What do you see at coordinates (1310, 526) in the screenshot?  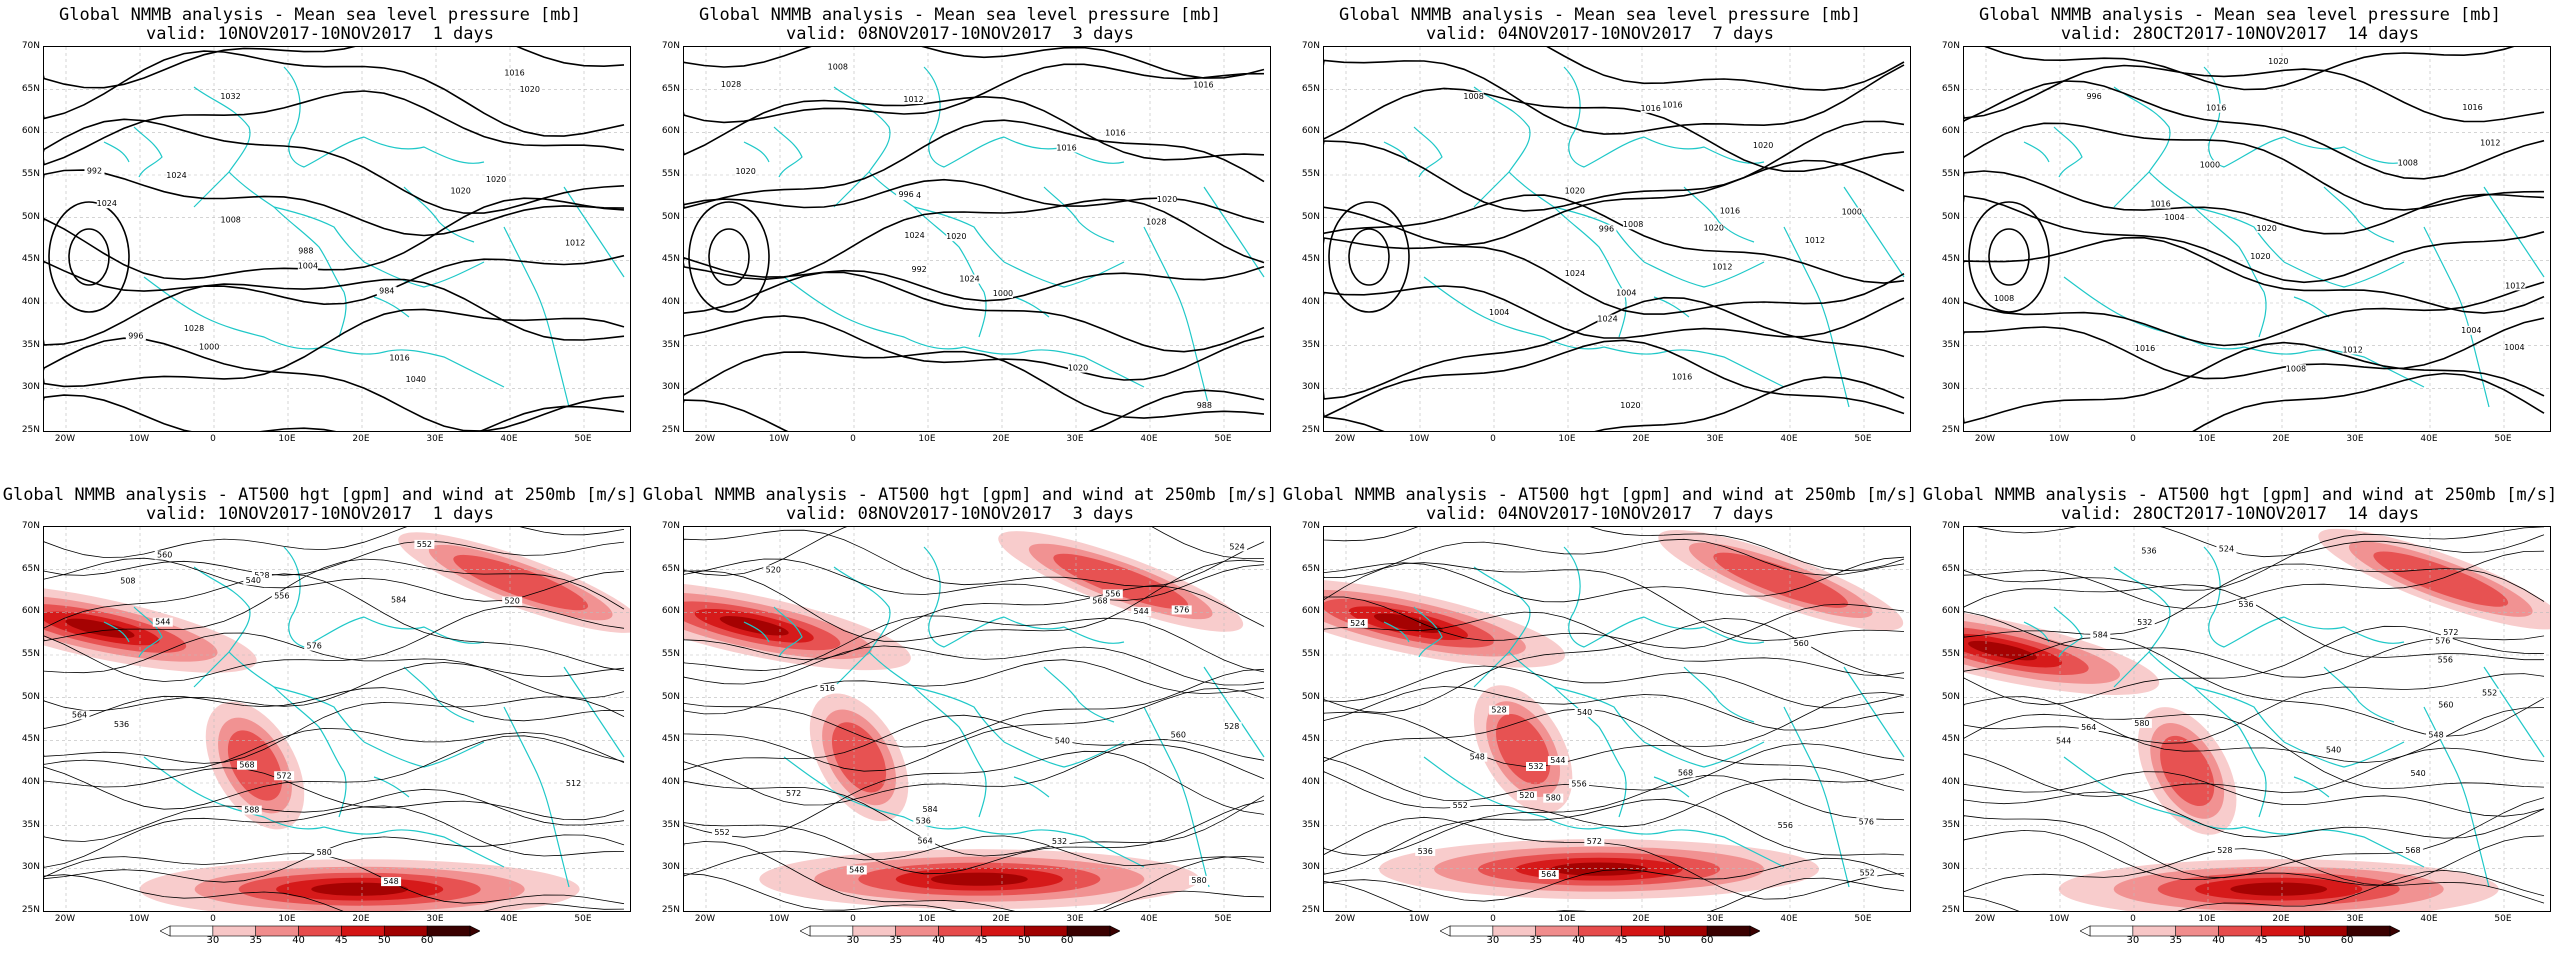 I see `lat-tick-label: 70N` at bounding box center [1310, 526].